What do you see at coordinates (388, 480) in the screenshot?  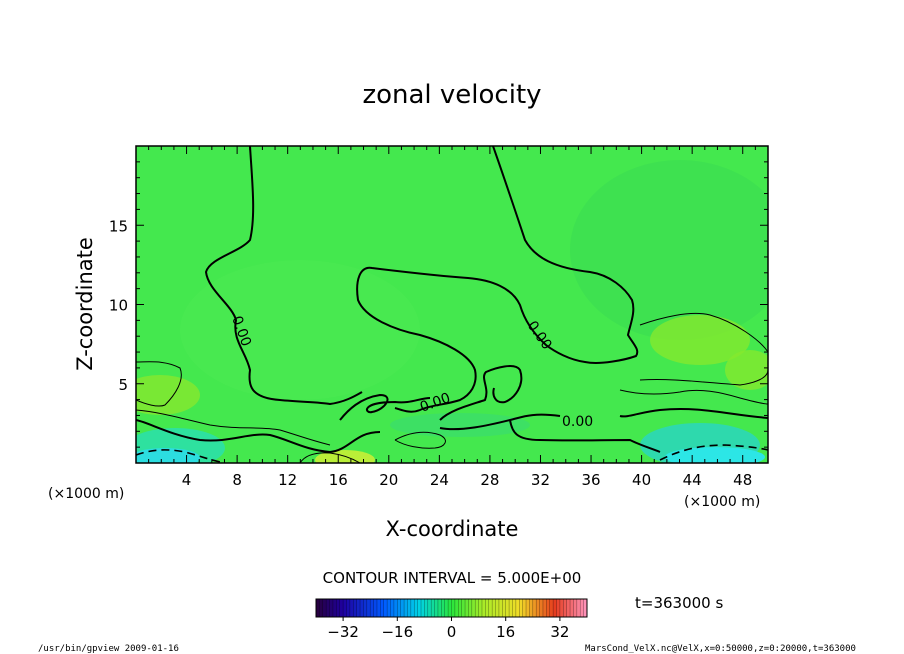 I see `x-tick-label: 20` at bounding box center [388, 480].